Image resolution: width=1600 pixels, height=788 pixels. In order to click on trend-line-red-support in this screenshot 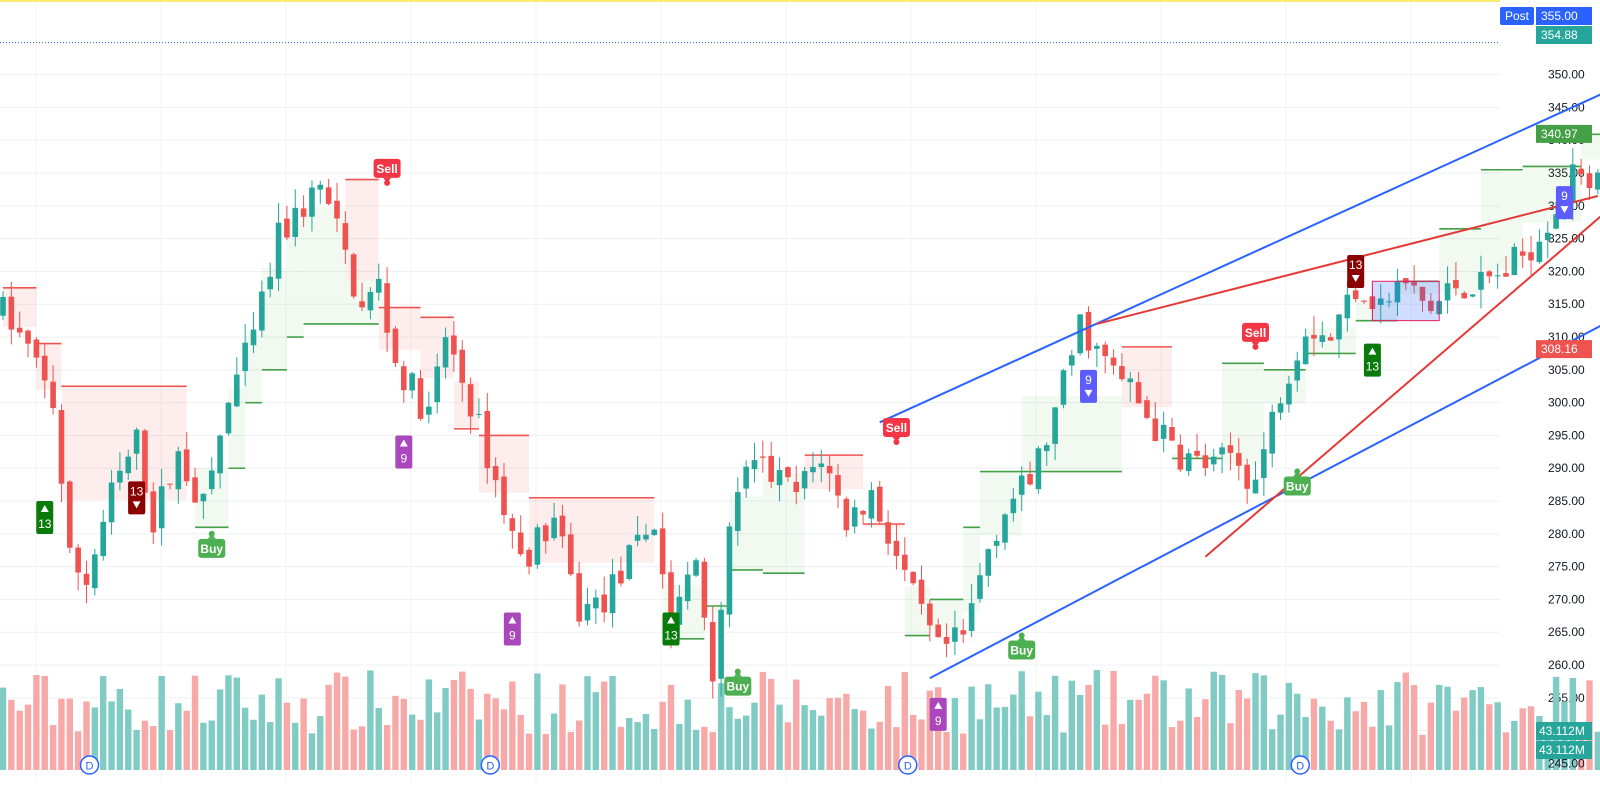, I will do `click(1402, 370)`.